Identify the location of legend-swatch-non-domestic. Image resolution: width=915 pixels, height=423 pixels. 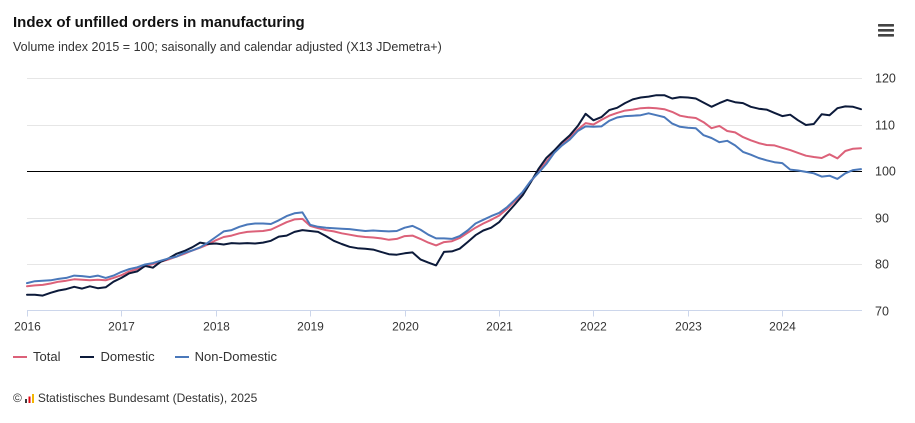
(181, 357).